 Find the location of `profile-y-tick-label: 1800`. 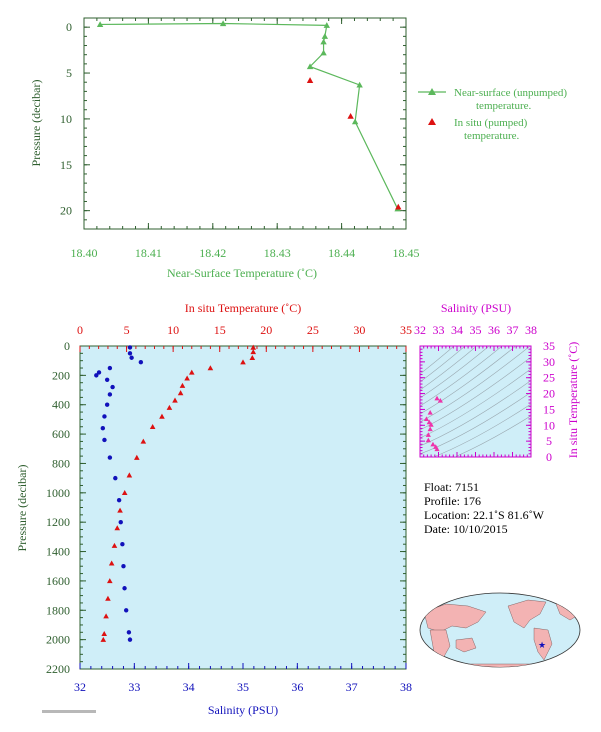

profile-y-tick-label: 1800 is located at coordinates (58, 610).